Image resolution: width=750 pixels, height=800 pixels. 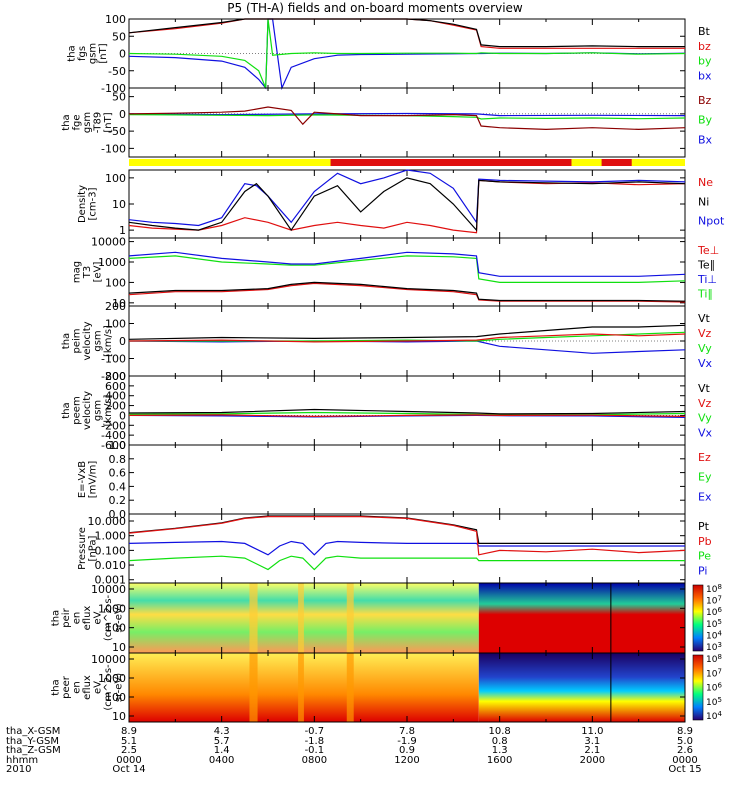 What do you see at coordinates (108, 410) in the screenshot?
I see `y-axis-label: [km/s]` at bounding box center [108, 410].